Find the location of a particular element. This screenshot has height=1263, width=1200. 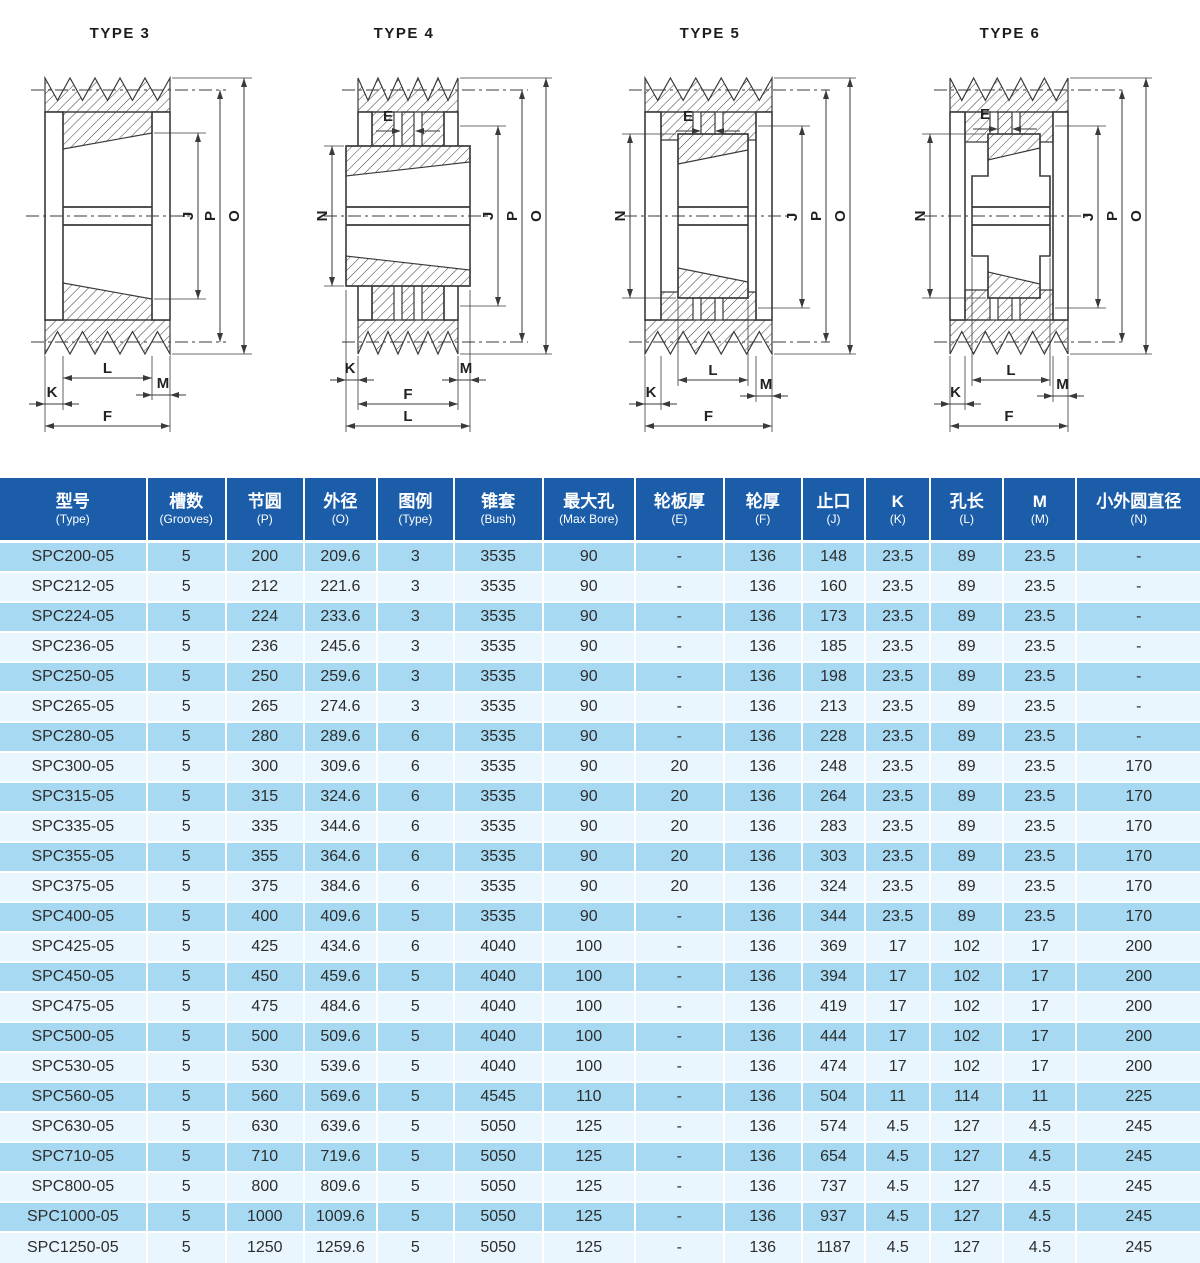

table-cell: 280 is located at coordinates (265, 738).